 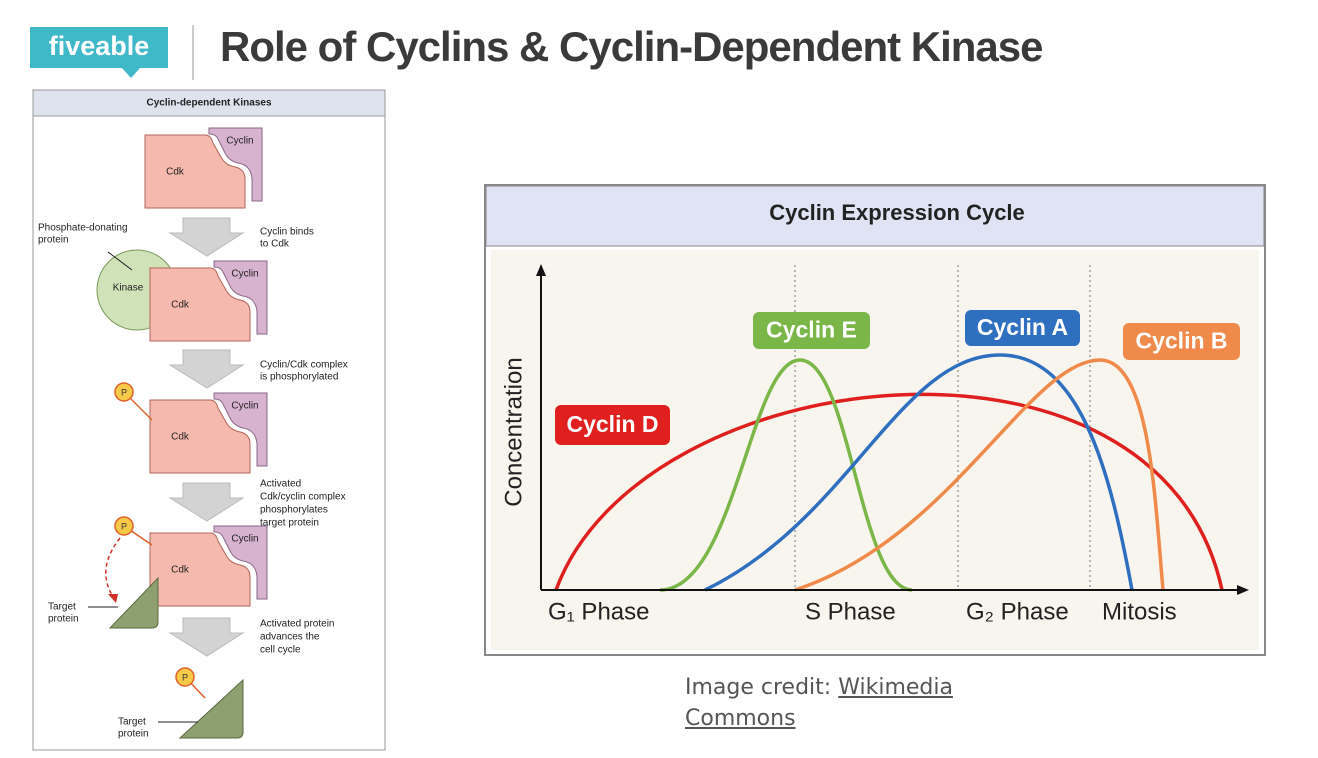 I want to click on credit-text: Image credit:, so click(x=758, y=687).